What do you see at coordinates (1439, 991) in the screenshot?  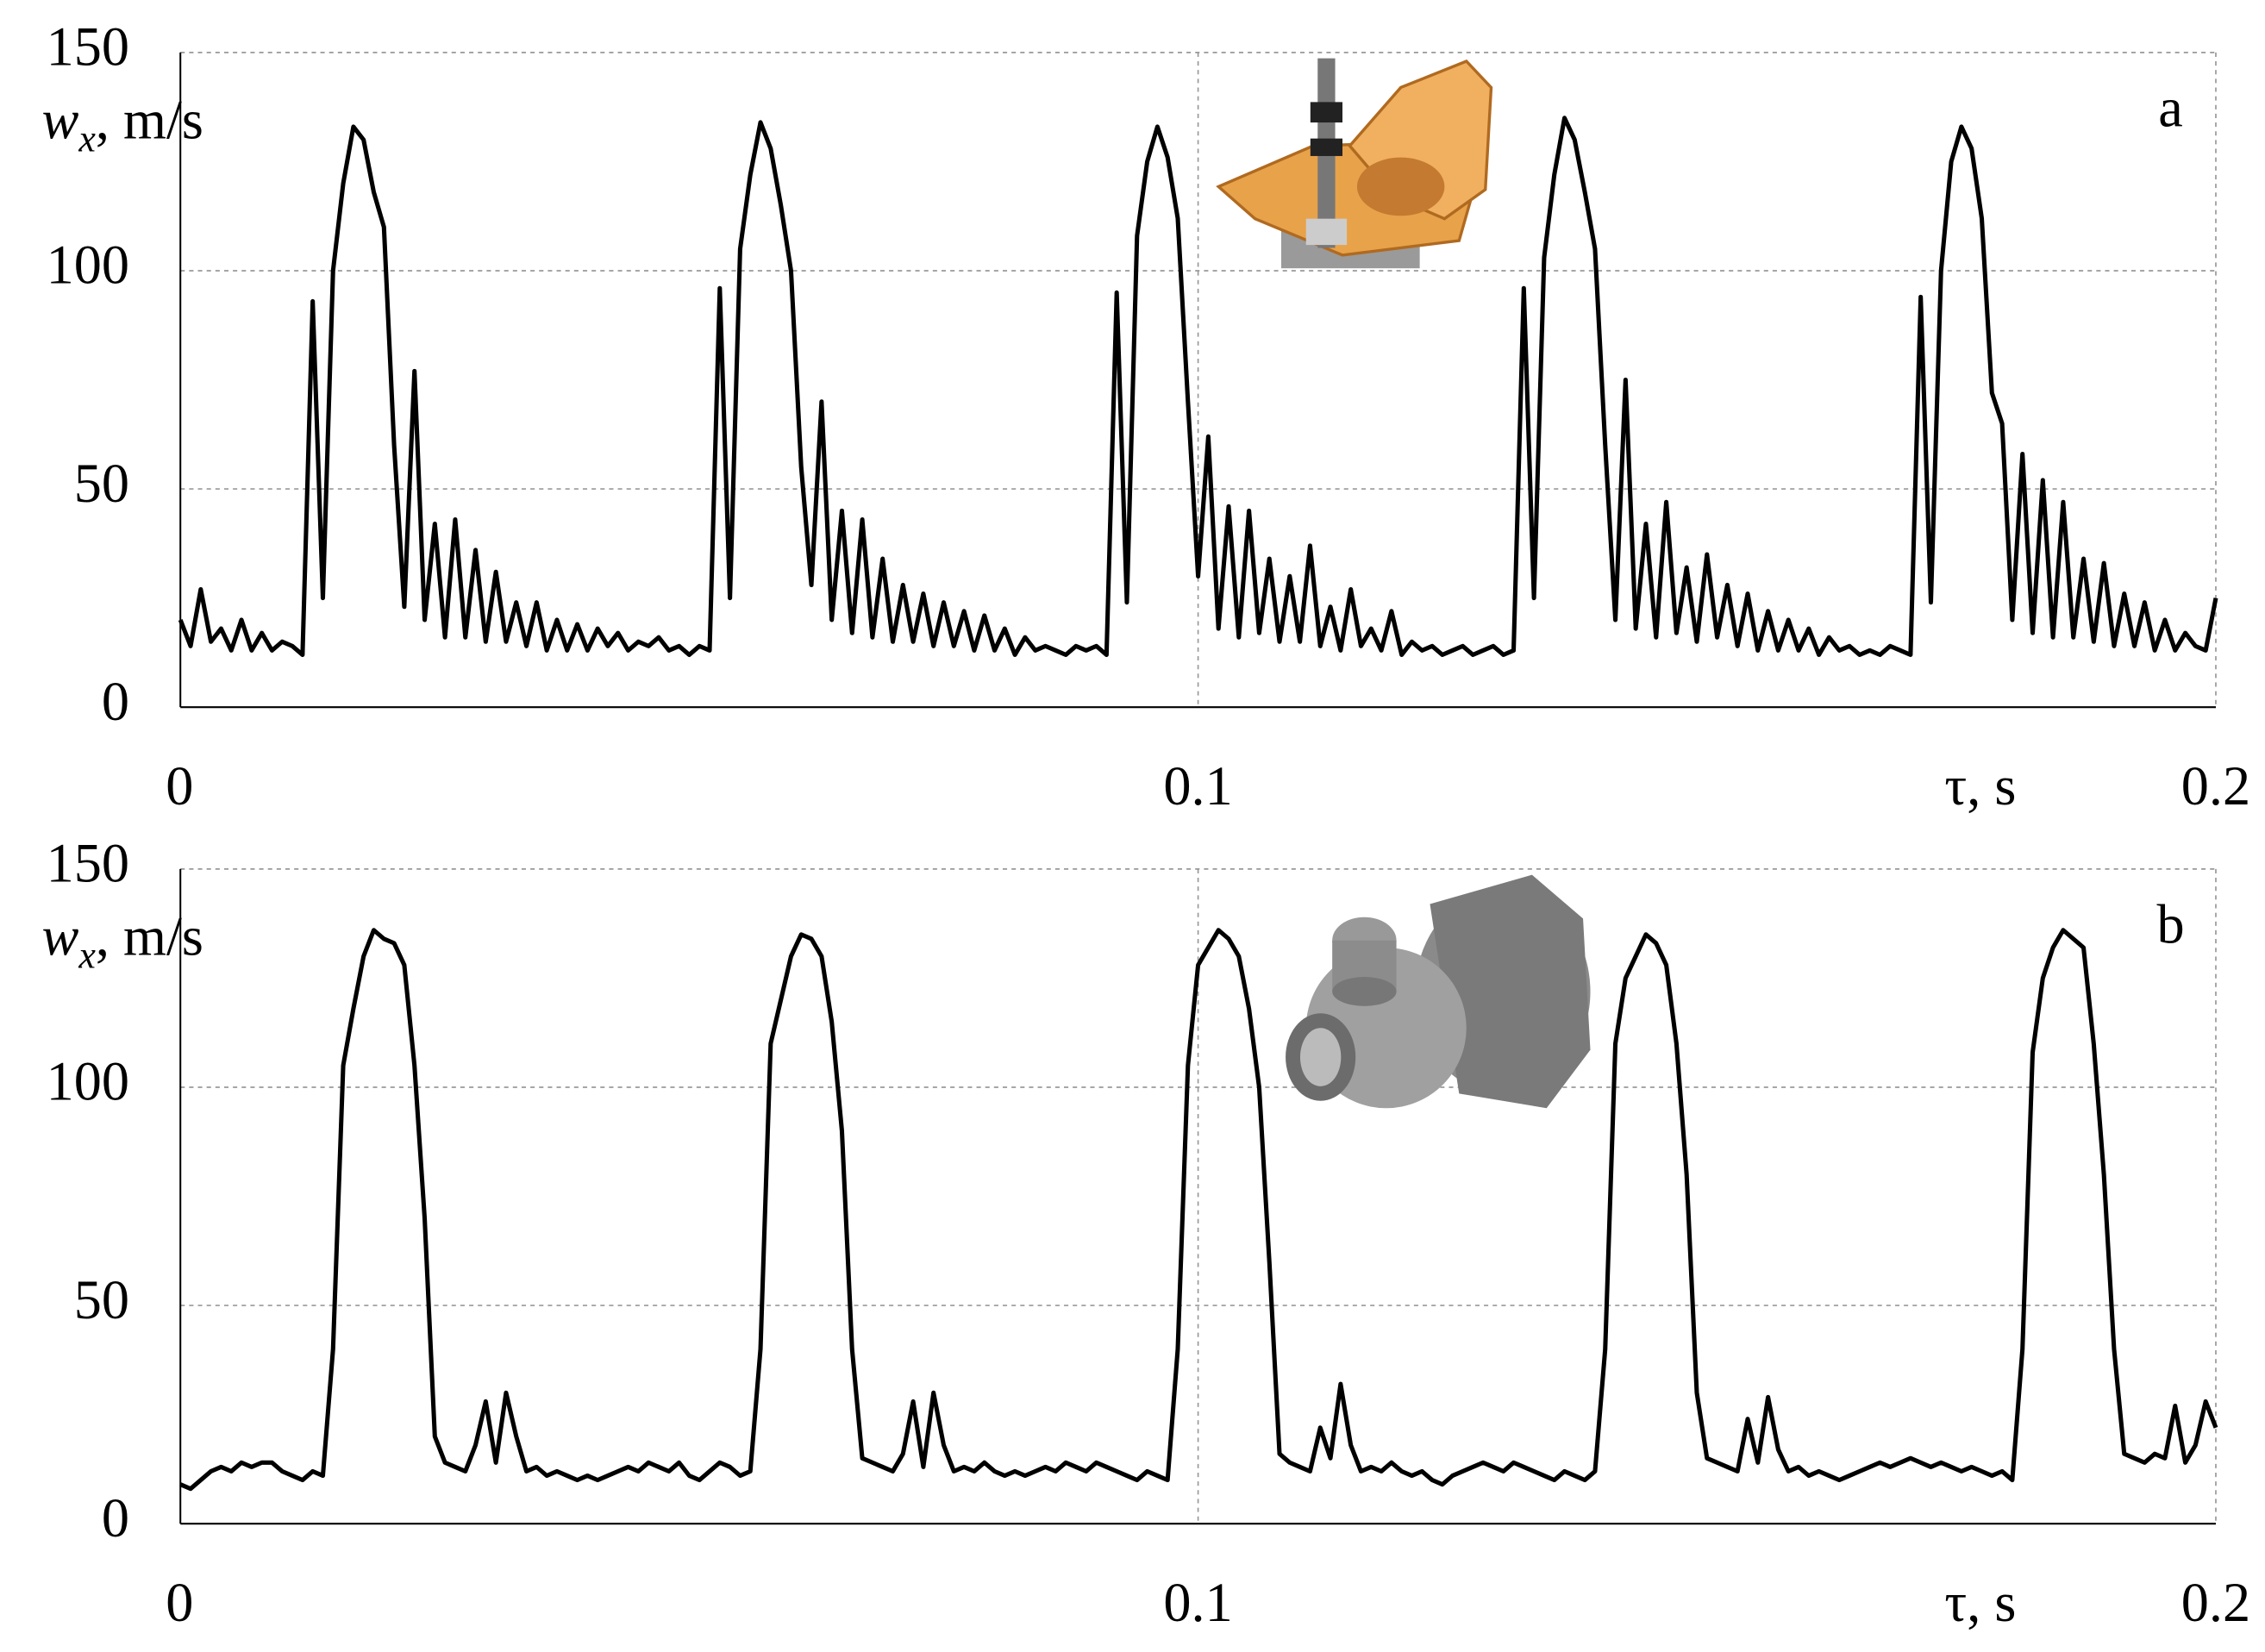 I see `turbocharger-icon` at bounding box center [1439, 991].